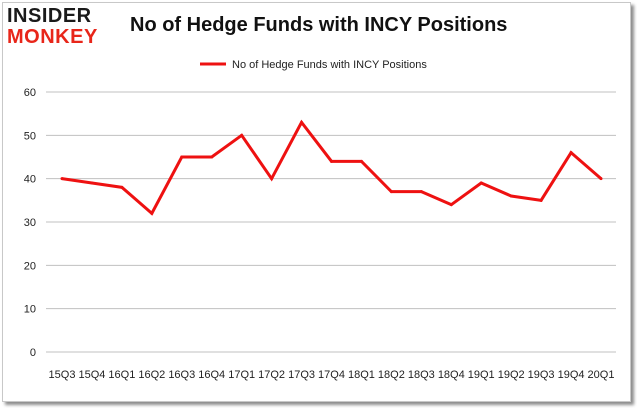 This screenshot has height=408, width=637. What do you see at coordinates (30, 310) in the screenshot?
I see `y-tick-label-10: 10` at bounding box center [30, 310].